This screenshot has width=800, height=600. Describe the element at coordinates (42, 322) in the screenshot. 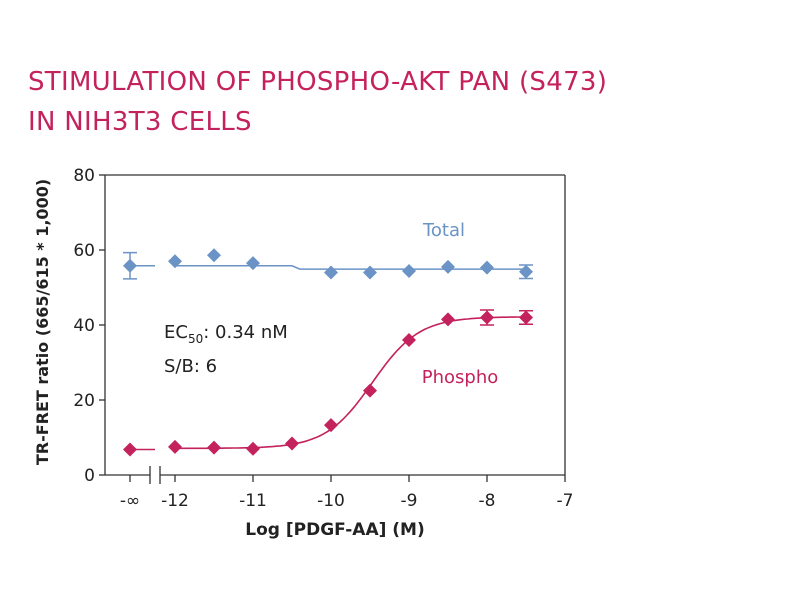

I see `y-axis-label: TR-FRET ratio (665/615 * 1,000)` at that location.